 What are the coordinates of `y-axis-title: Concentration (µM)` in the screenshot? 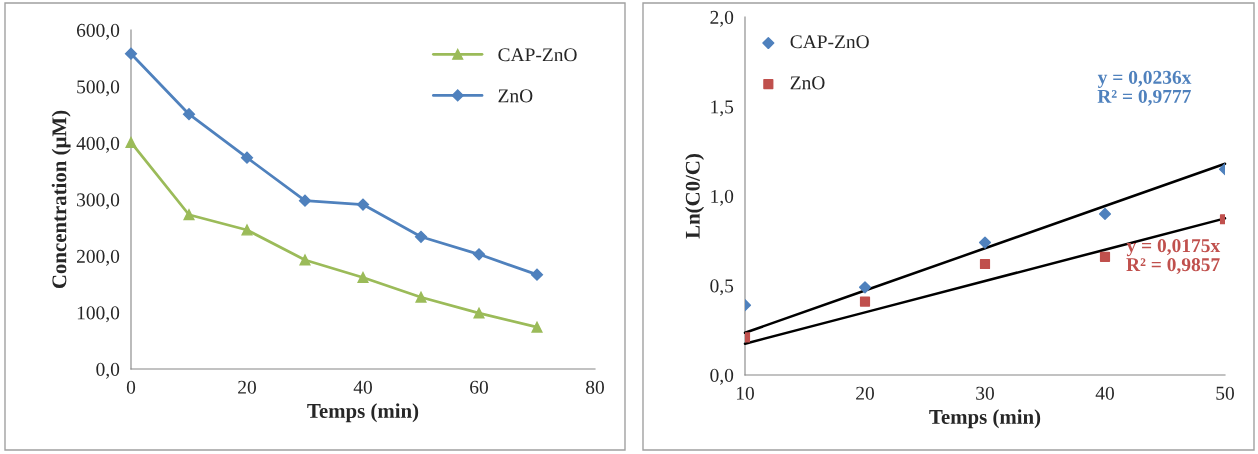 It's located at (61, 199).